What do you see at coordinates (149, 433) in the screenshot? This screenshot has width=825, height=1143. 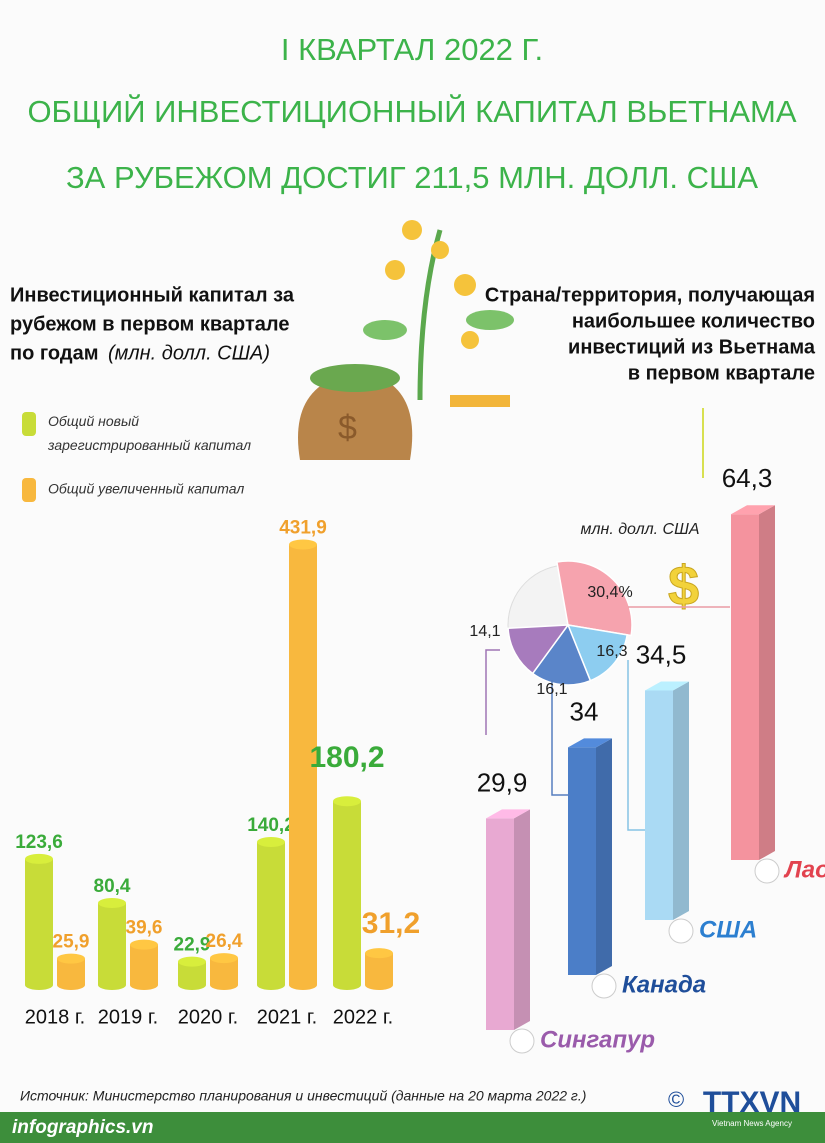 I see `legend-label: Общий новый зарегистрированный капитал` at bounding box center [149, 433].